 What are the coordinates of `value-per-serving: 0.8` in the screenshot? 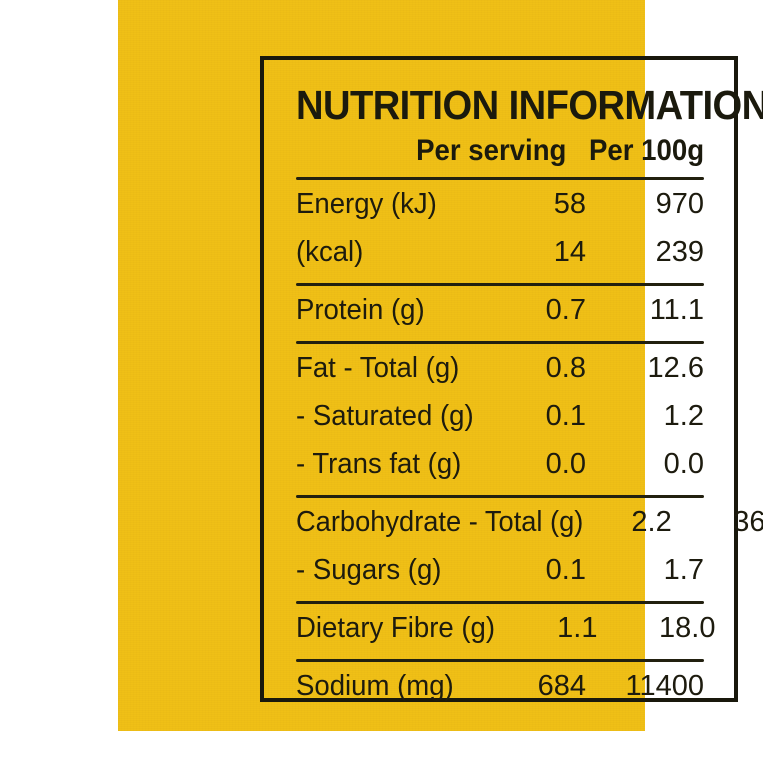 It's located at (565, 368).